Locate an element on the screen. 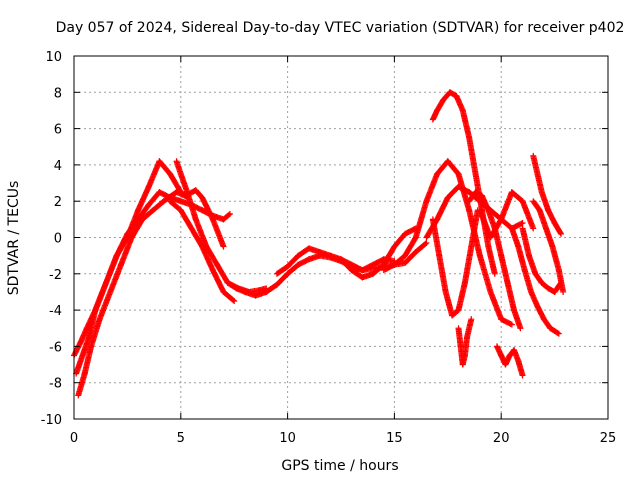  x-tick-label: 15 is located at coordinates (394, 438).